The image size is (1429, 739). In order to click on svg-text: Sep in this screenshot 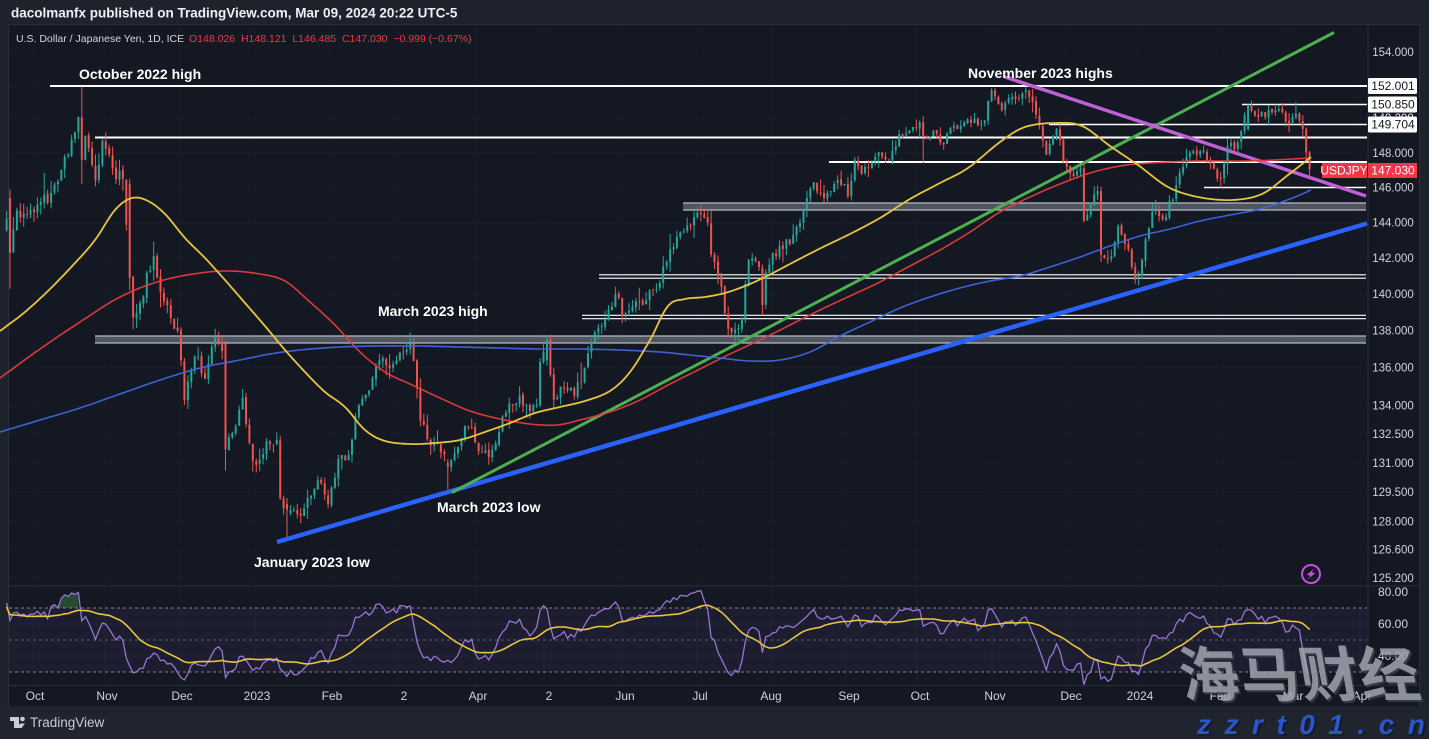, I will do `click(849, 696)`.